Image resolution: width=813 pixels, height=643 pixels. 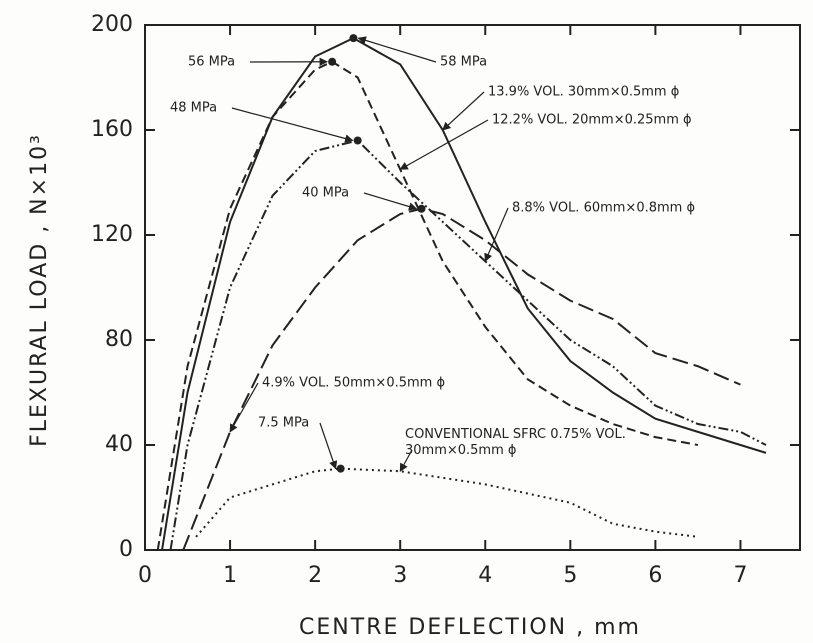 I want to click on series-line, so click(x=447, y=502).